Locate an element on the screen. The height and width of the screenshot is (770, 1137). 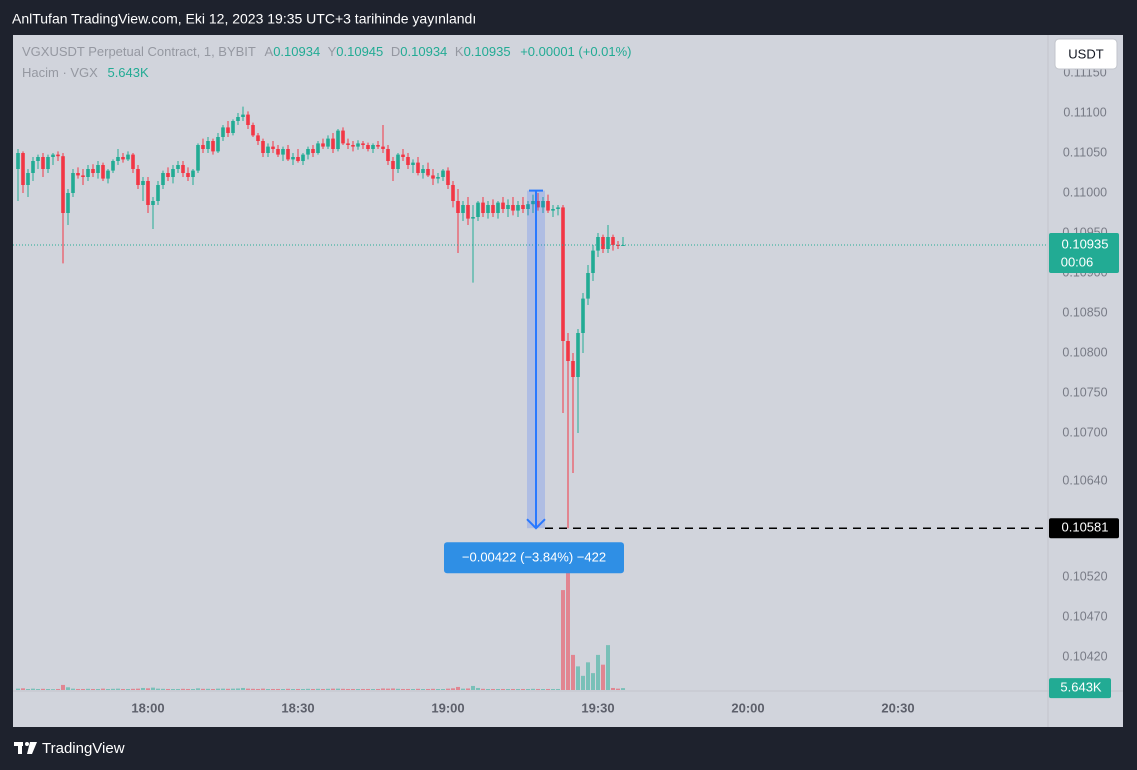
y-tick-label: 0.10700 is located at coordinates (1084, 432).